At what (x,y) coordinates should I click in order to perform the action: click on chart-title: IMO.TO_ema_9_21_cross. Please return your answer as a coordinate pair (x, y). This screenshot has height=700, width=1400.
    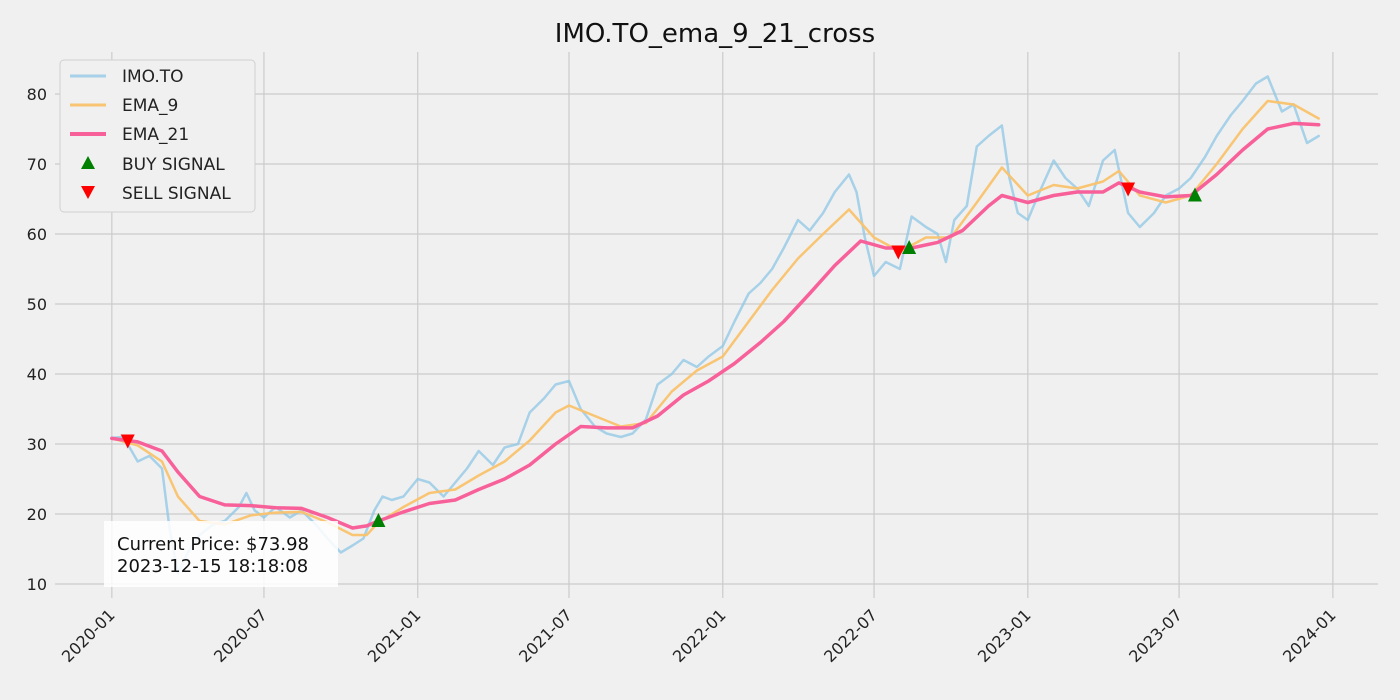
    Looking at the image, I should click on (715, 34).